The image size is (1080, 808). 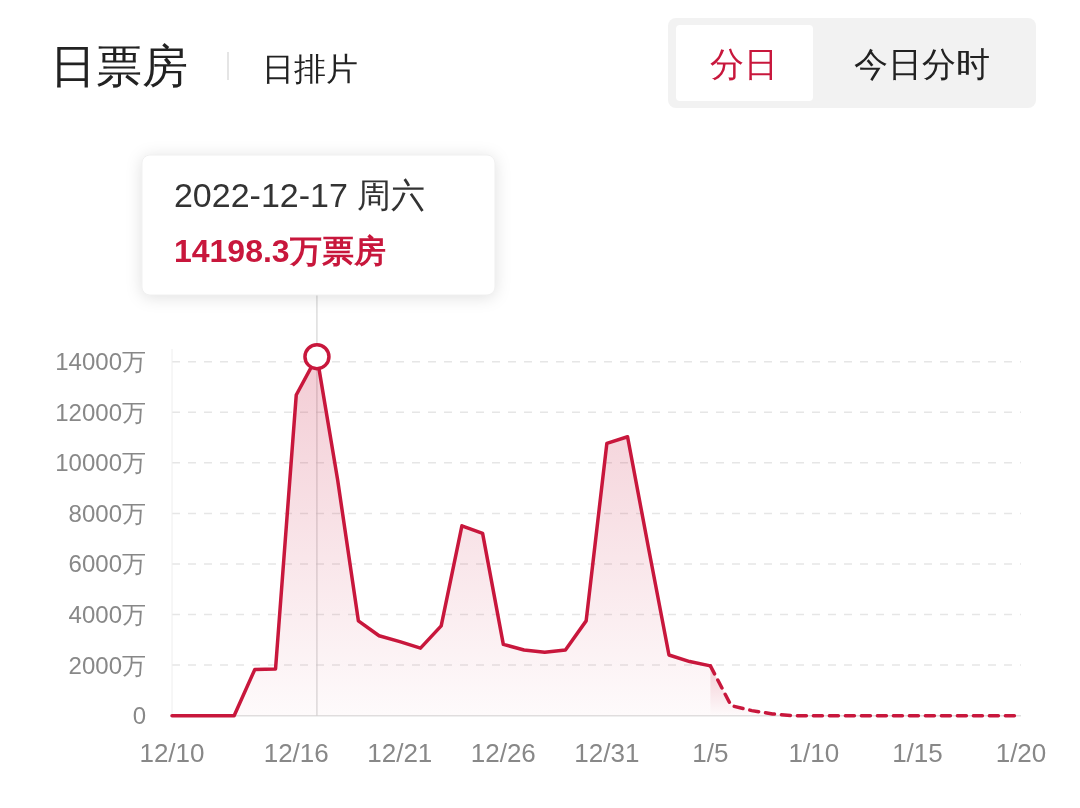 I want to click on y-tick-label: 2000万, so click(x=107, y=665).